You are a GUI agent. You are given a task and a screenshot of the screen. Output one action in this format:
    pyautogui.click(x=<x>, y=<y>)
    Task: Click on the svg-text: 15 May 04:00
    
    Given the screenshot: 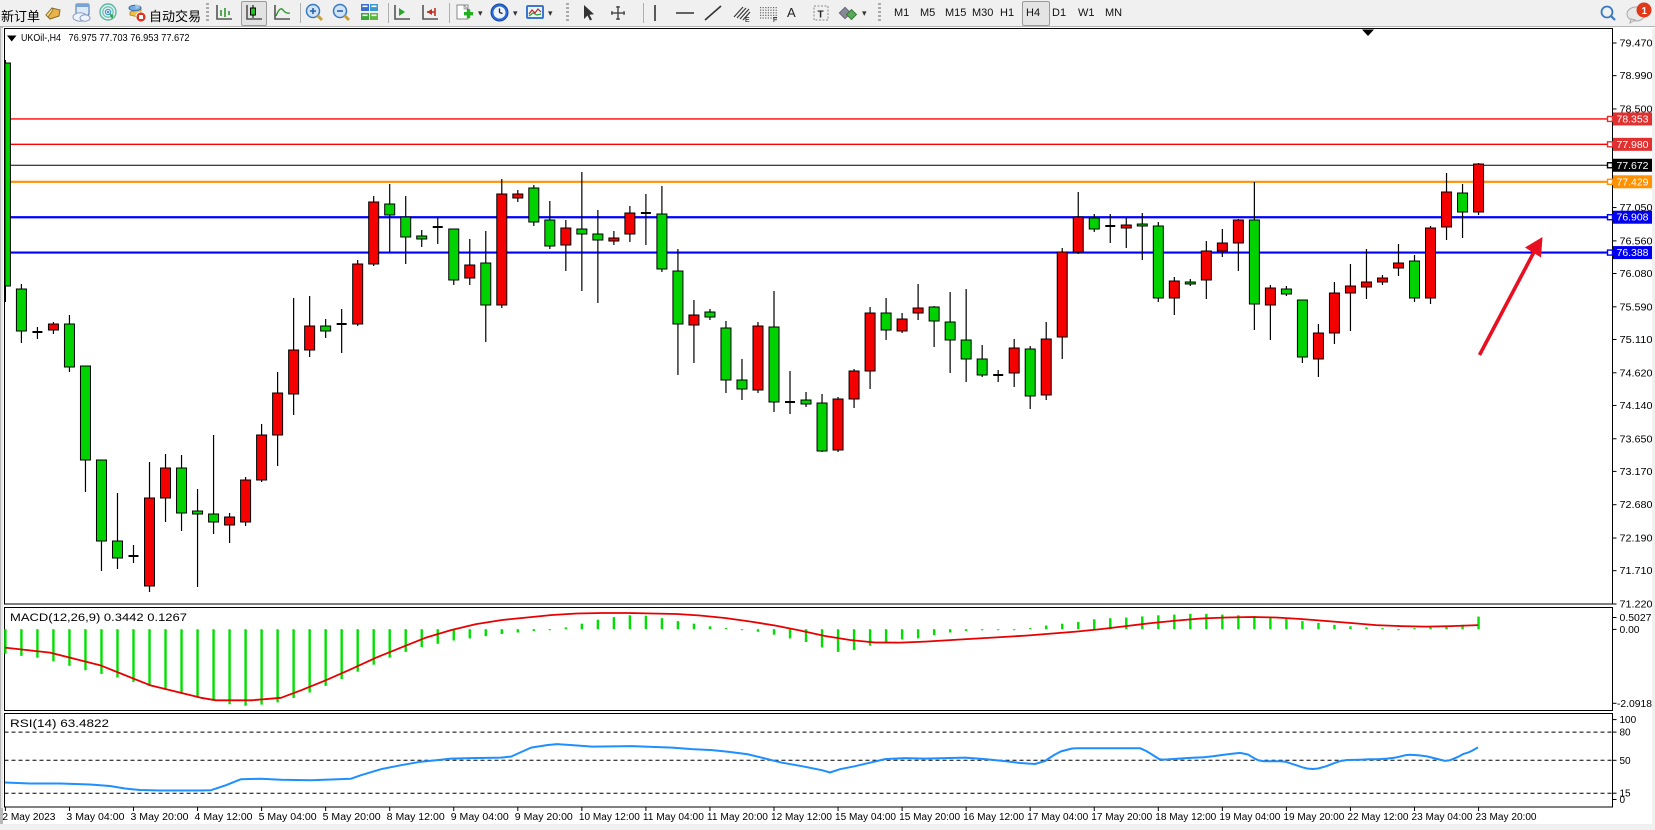 What is the action you would take?
    pyautogui.click(x=865, y=817)
    